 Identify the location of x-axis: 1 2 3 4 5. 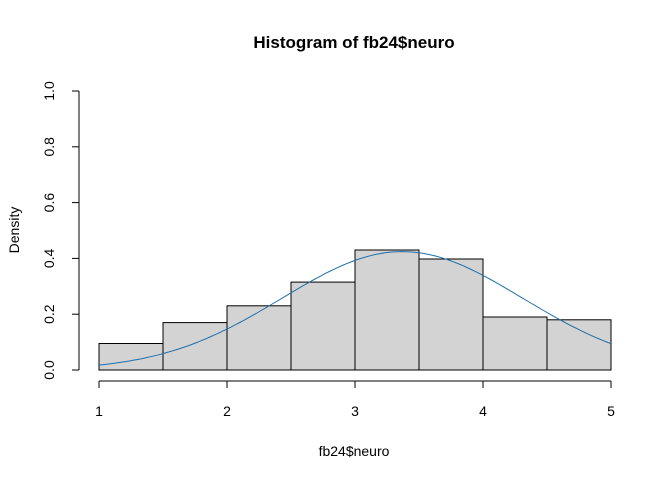
(355, 399).